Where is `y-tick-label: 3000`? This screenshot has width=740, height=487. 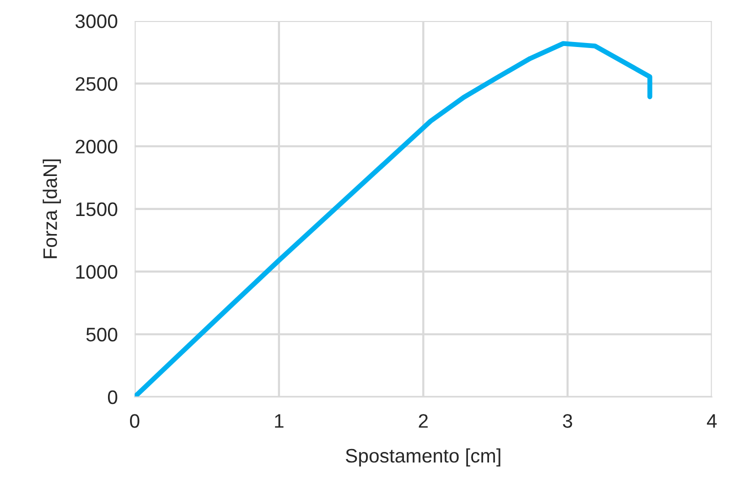
y-tick-label: 3000 is located at coordinates (97, 21).